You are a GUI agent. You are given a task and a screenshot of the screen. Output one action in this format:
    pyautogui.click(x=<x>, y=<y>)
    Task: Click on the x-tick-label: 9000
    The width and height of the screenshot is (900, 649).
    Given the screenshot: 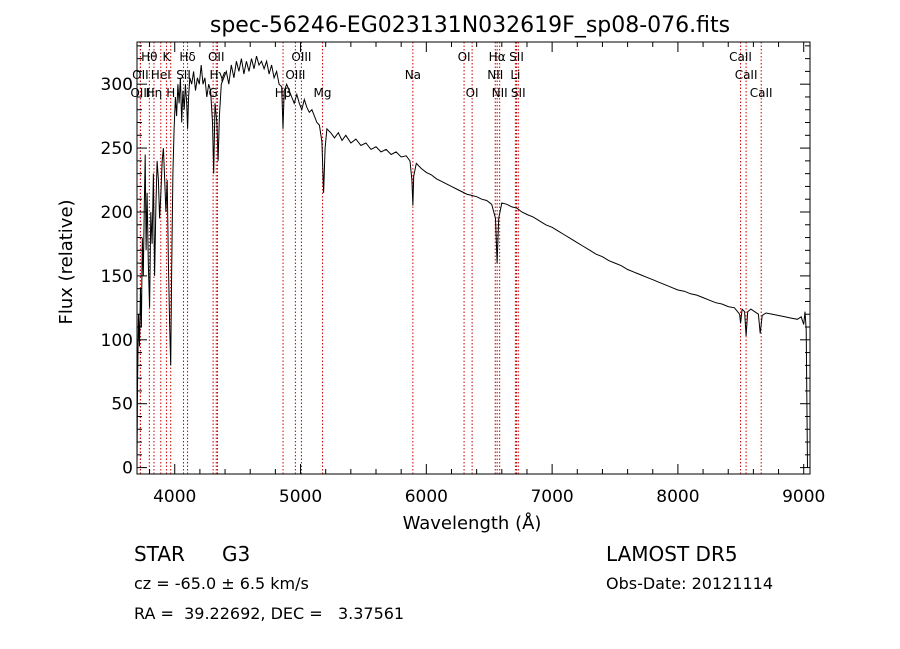 What is the action you would take?
    pyautogui.click(x=803, y=497)
    